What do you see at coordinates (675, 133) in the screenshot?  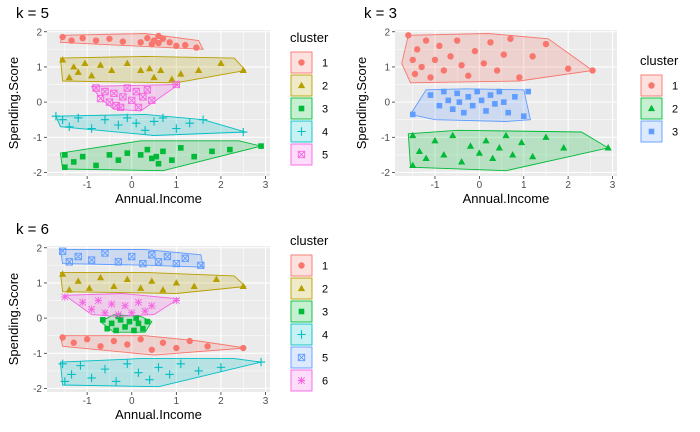 I see `legend-label-3: 3` at bounding box center [675, 133].